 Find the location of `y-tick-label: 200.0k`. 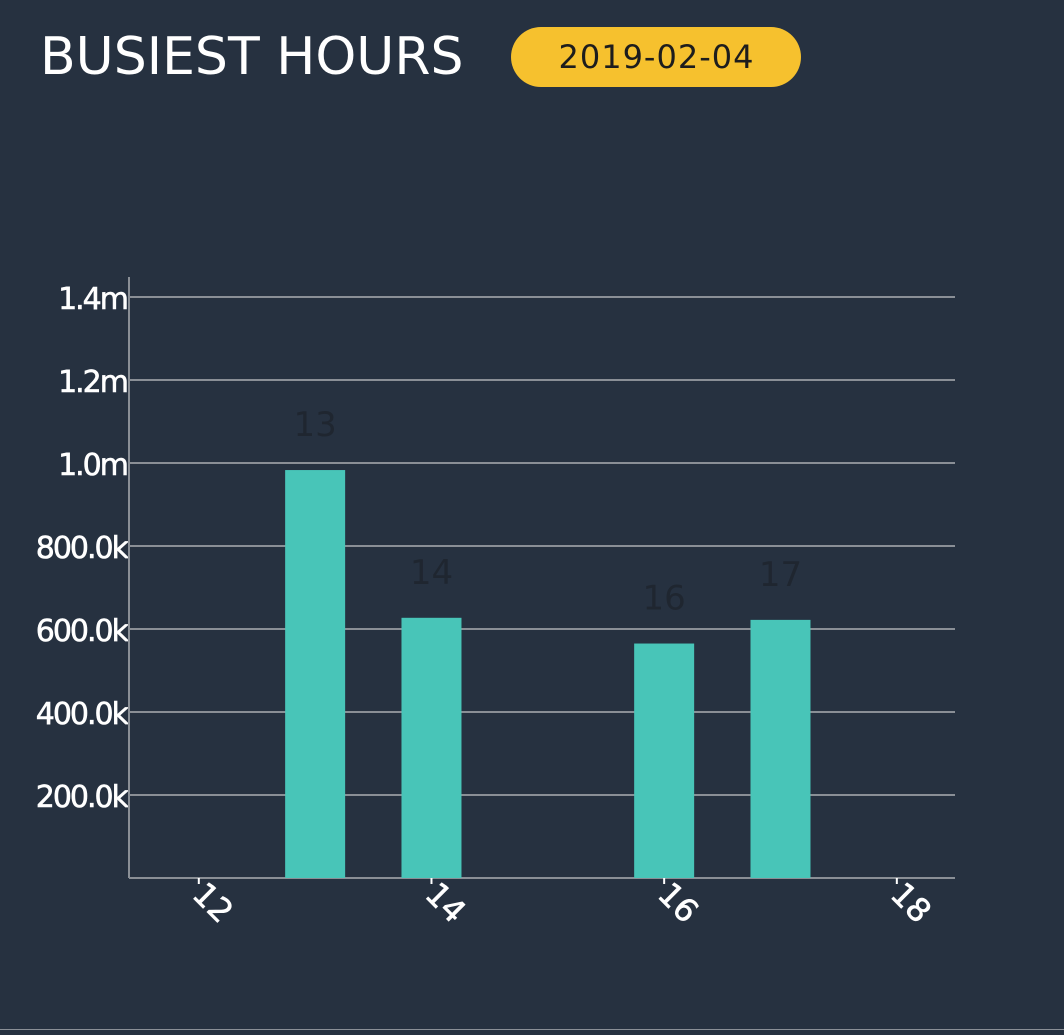

y-tick-label: 200.0k is located at coordinates (83, 797).